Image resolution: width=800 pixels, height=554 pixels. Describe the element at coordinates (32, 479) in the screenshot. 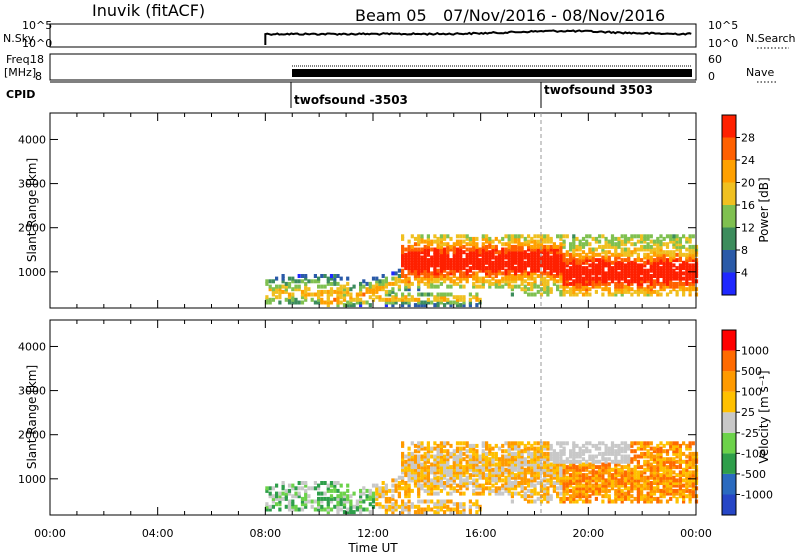

I see `ytick-label: 1000` at that location.